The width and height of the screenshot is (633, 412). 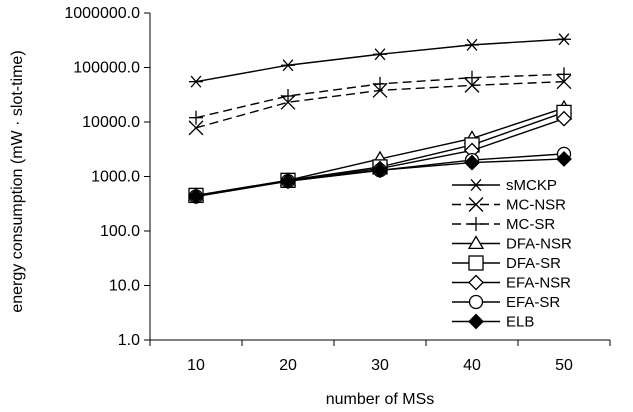 I want to click on legend-item: EFA-NSR, so click(x=511, y=283).